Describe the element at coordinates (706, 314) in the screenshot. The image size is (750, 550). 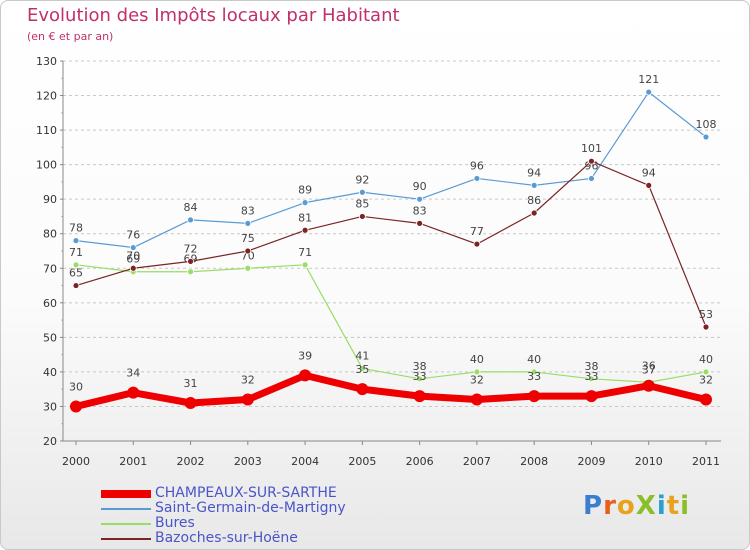
I see `data-label: 53` at that location.